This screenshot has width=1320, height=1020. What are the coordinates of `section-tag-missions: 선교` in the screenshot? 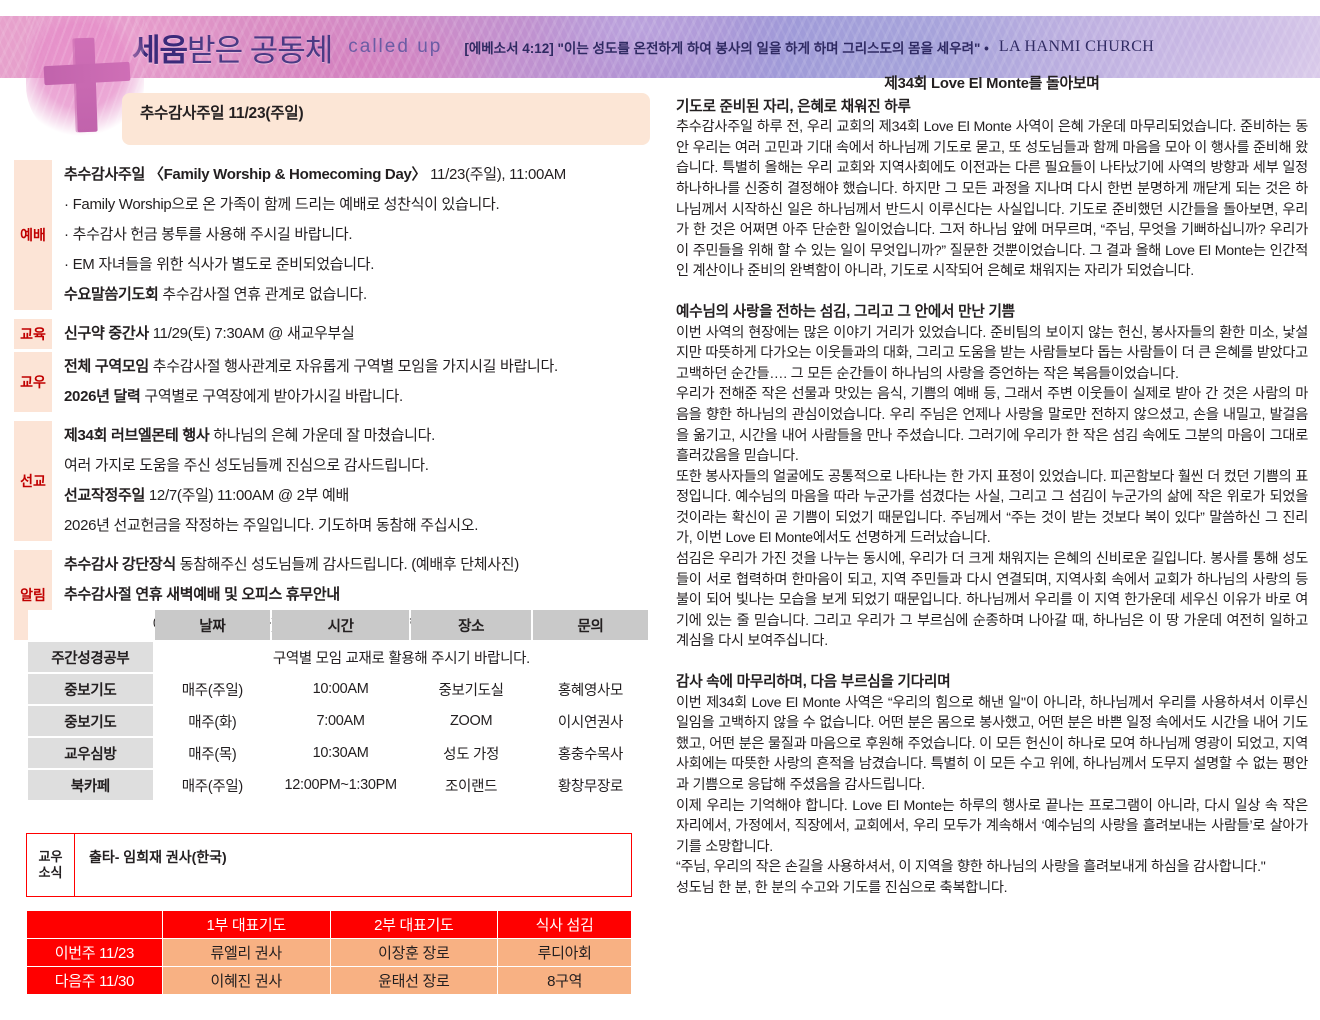 It's located at (33, 481).